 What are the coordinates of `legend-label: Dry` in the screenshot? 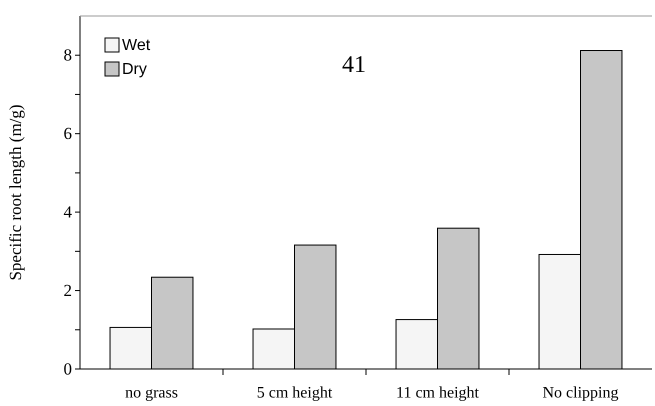 It's located at (134, 69).